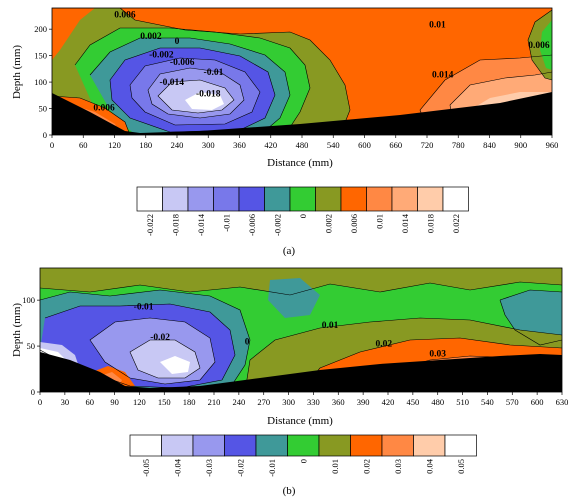  Describe the element at coordinates (512, 402) in the screenshot. I see `x-tick-label: 570` at that location.